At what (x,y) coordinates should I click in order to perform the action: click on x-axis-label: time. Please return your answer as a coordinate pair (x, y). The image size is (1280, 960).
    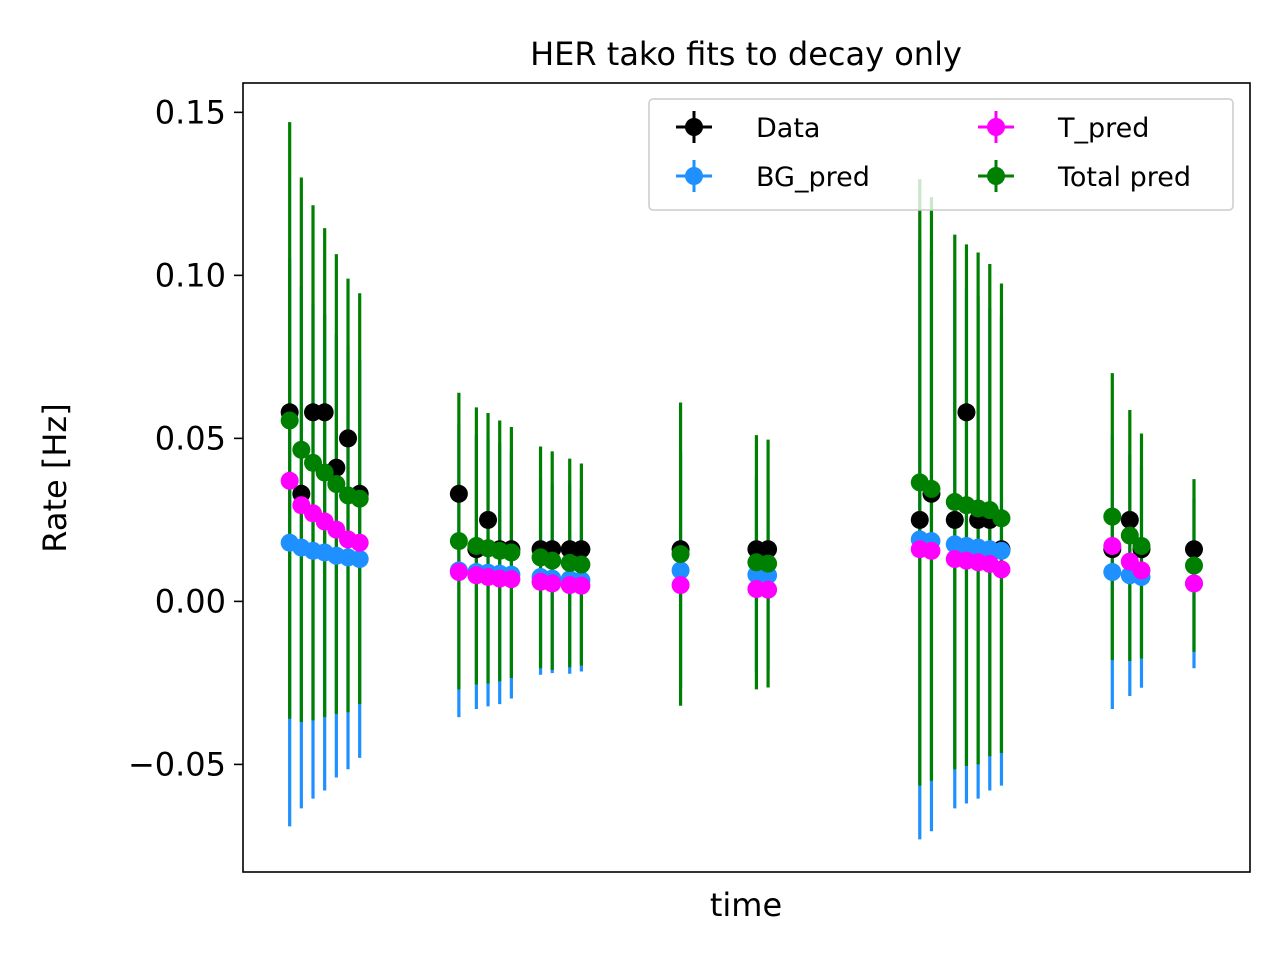
    Looking at the image, I should click on (746, 905).